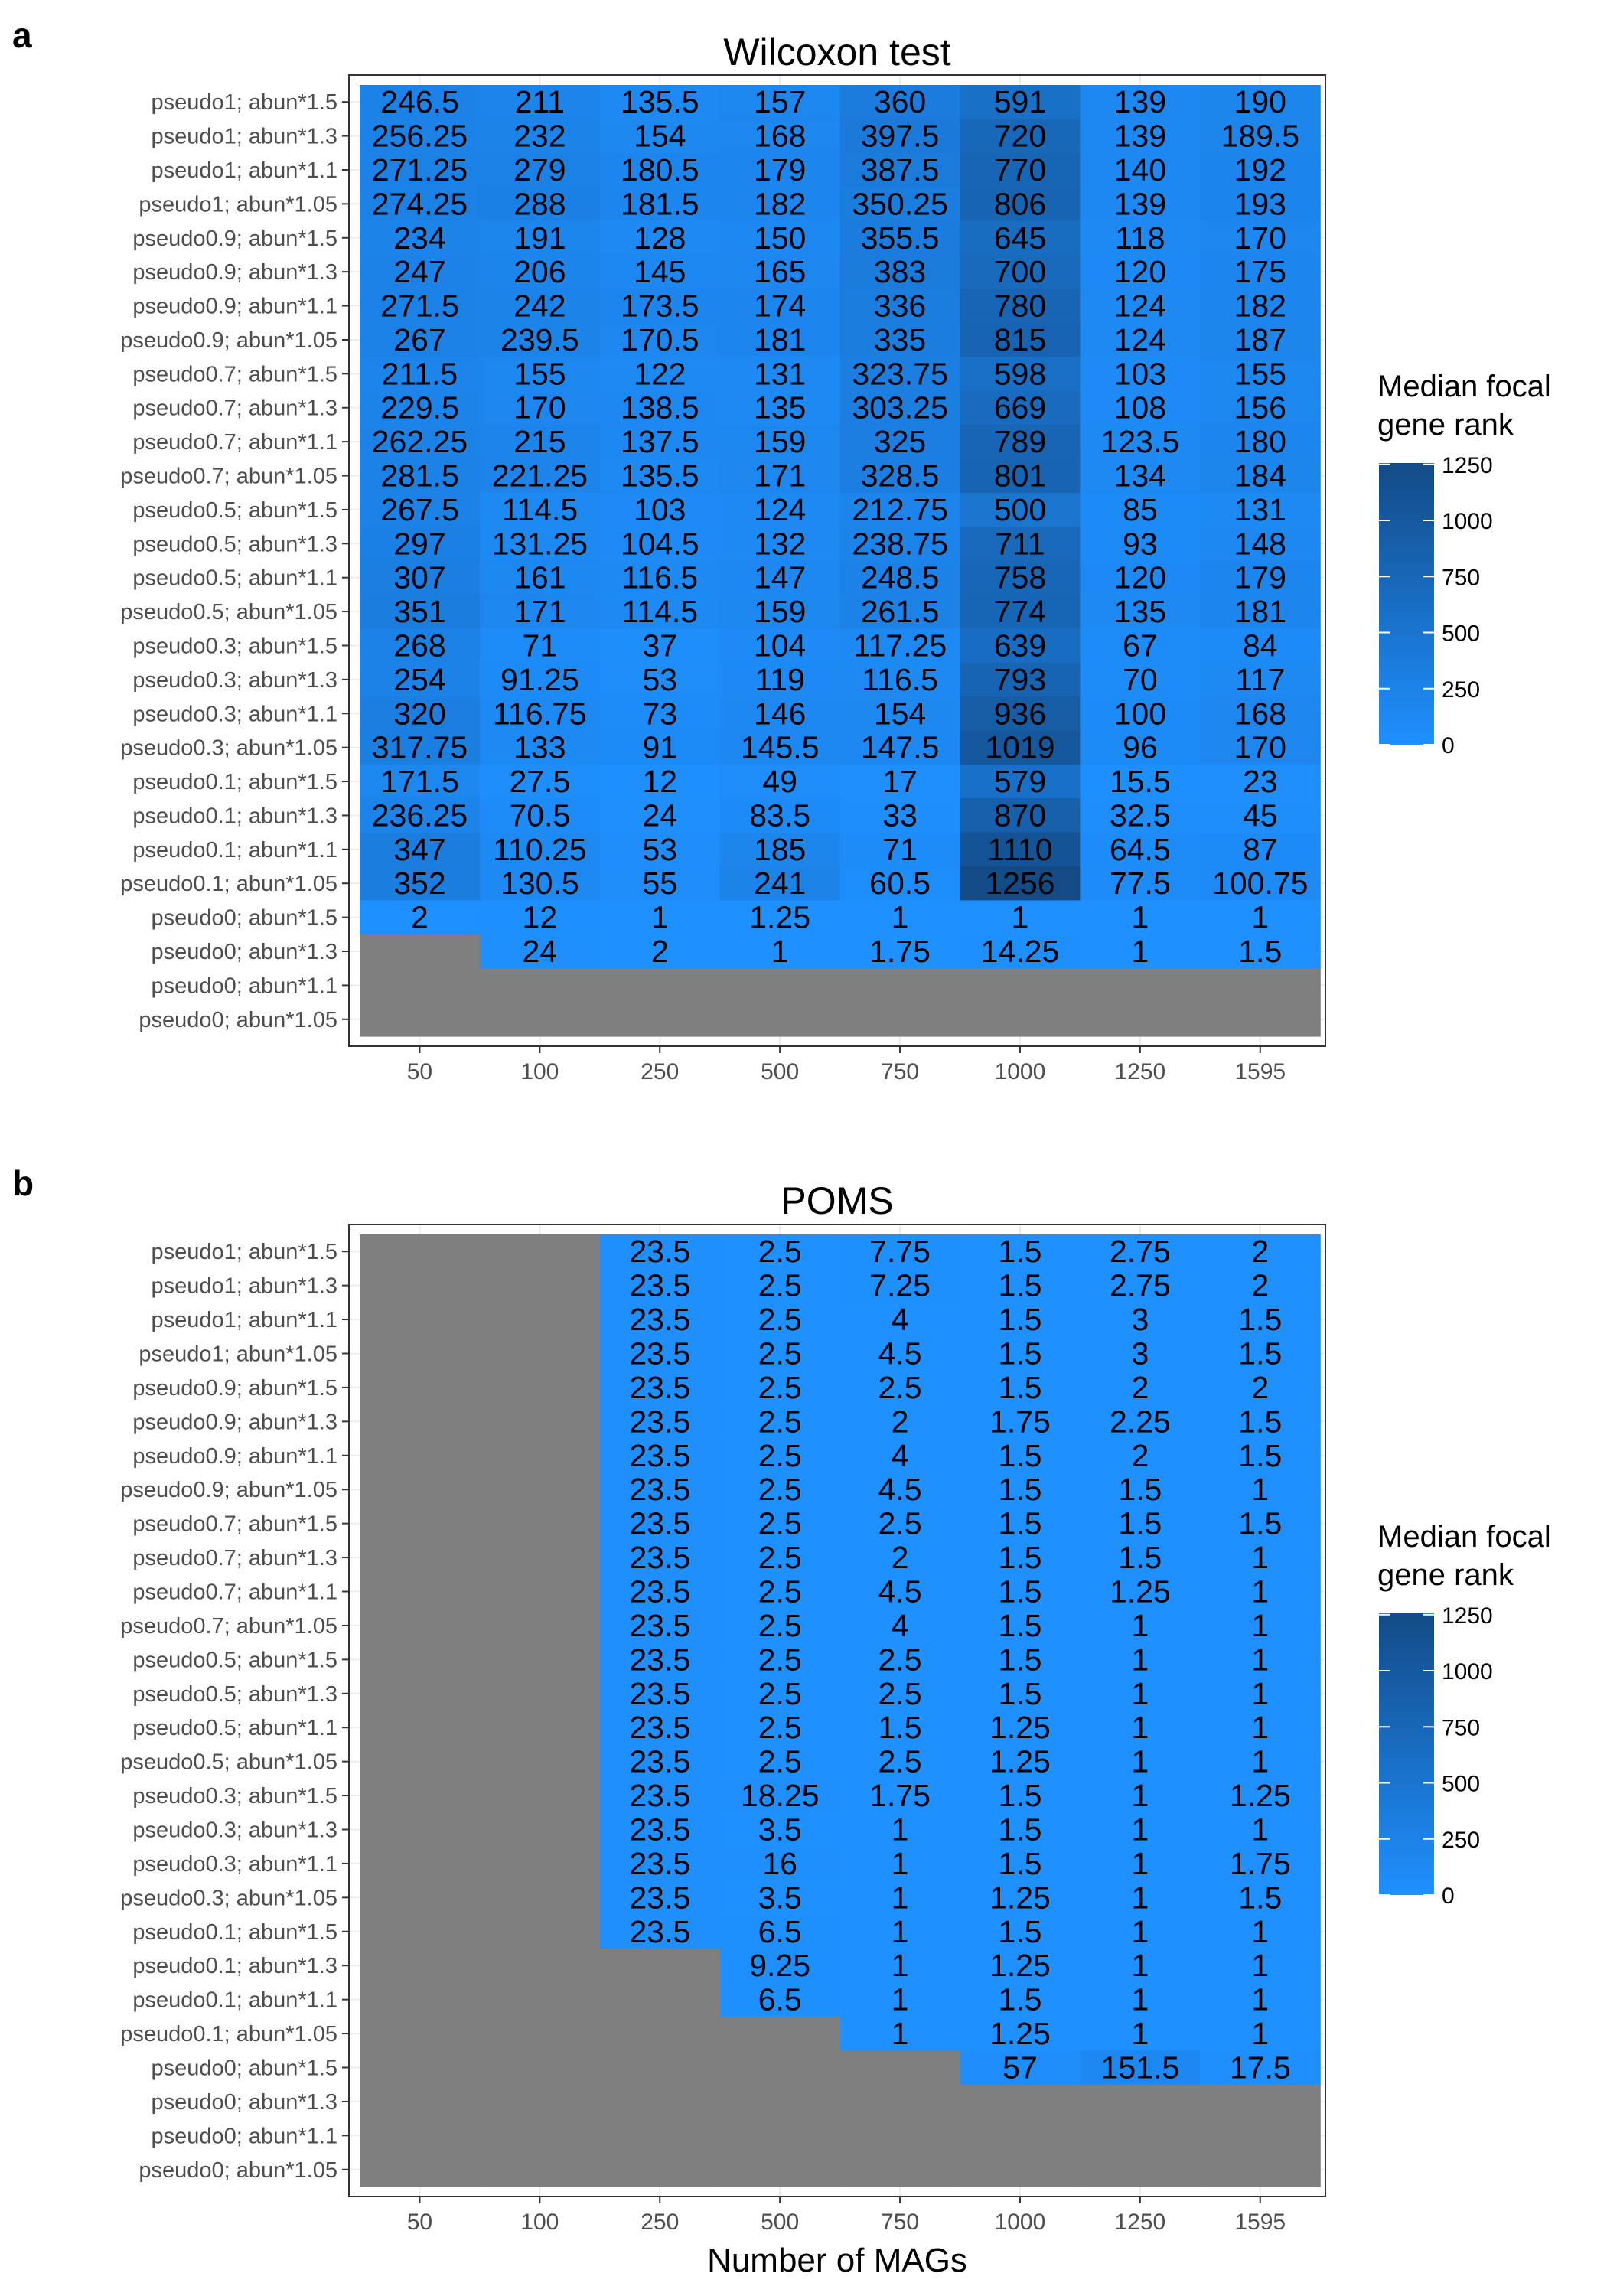 This screenshot has width=1607, height=2296. Describe the element at coordinates (245, 2102) in the screenshot. I see `y-tick-label: pseudo0; abun*1.3` at that location.